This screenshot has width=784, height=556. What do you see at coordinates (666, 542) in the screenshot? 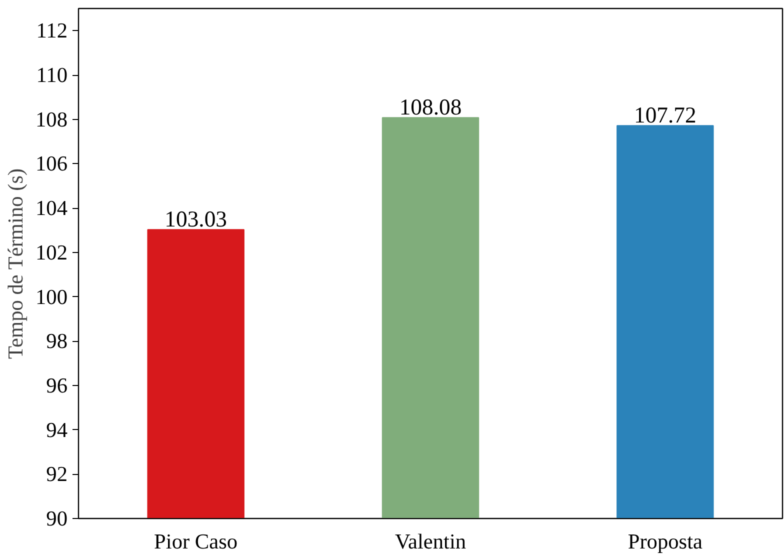
I see `x-tick-label: Proposta` at bounding box center [666, 542].